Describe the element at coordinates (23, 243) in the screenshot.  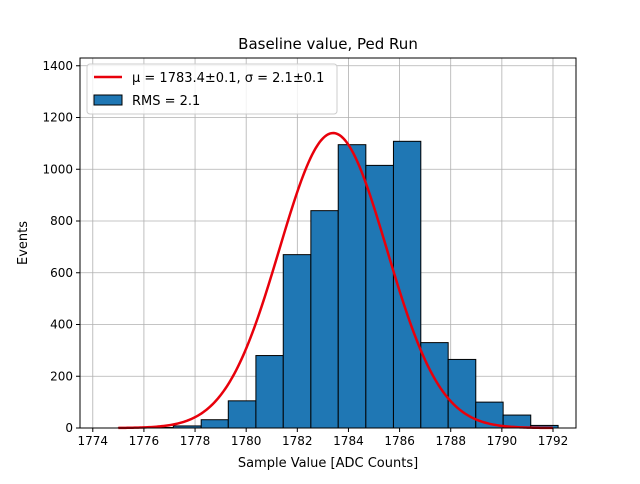
I see `y-axis-label: Events` at that location.